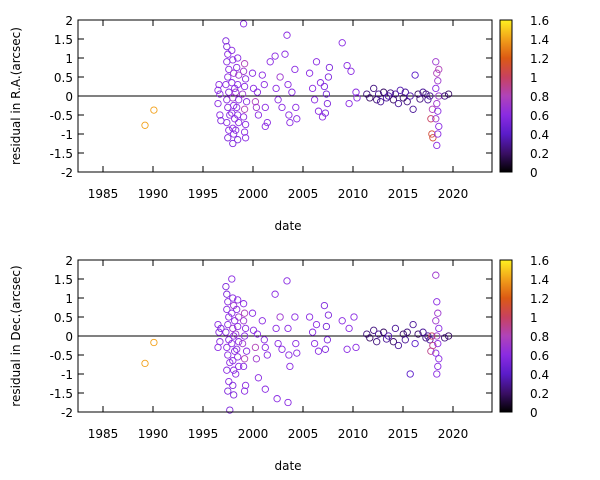 This screenshot has width=600, height=480. Describe the element at coordinates (61, 154) in the screenshot. I see `ra-y-tick-label: -1.5` at that location.